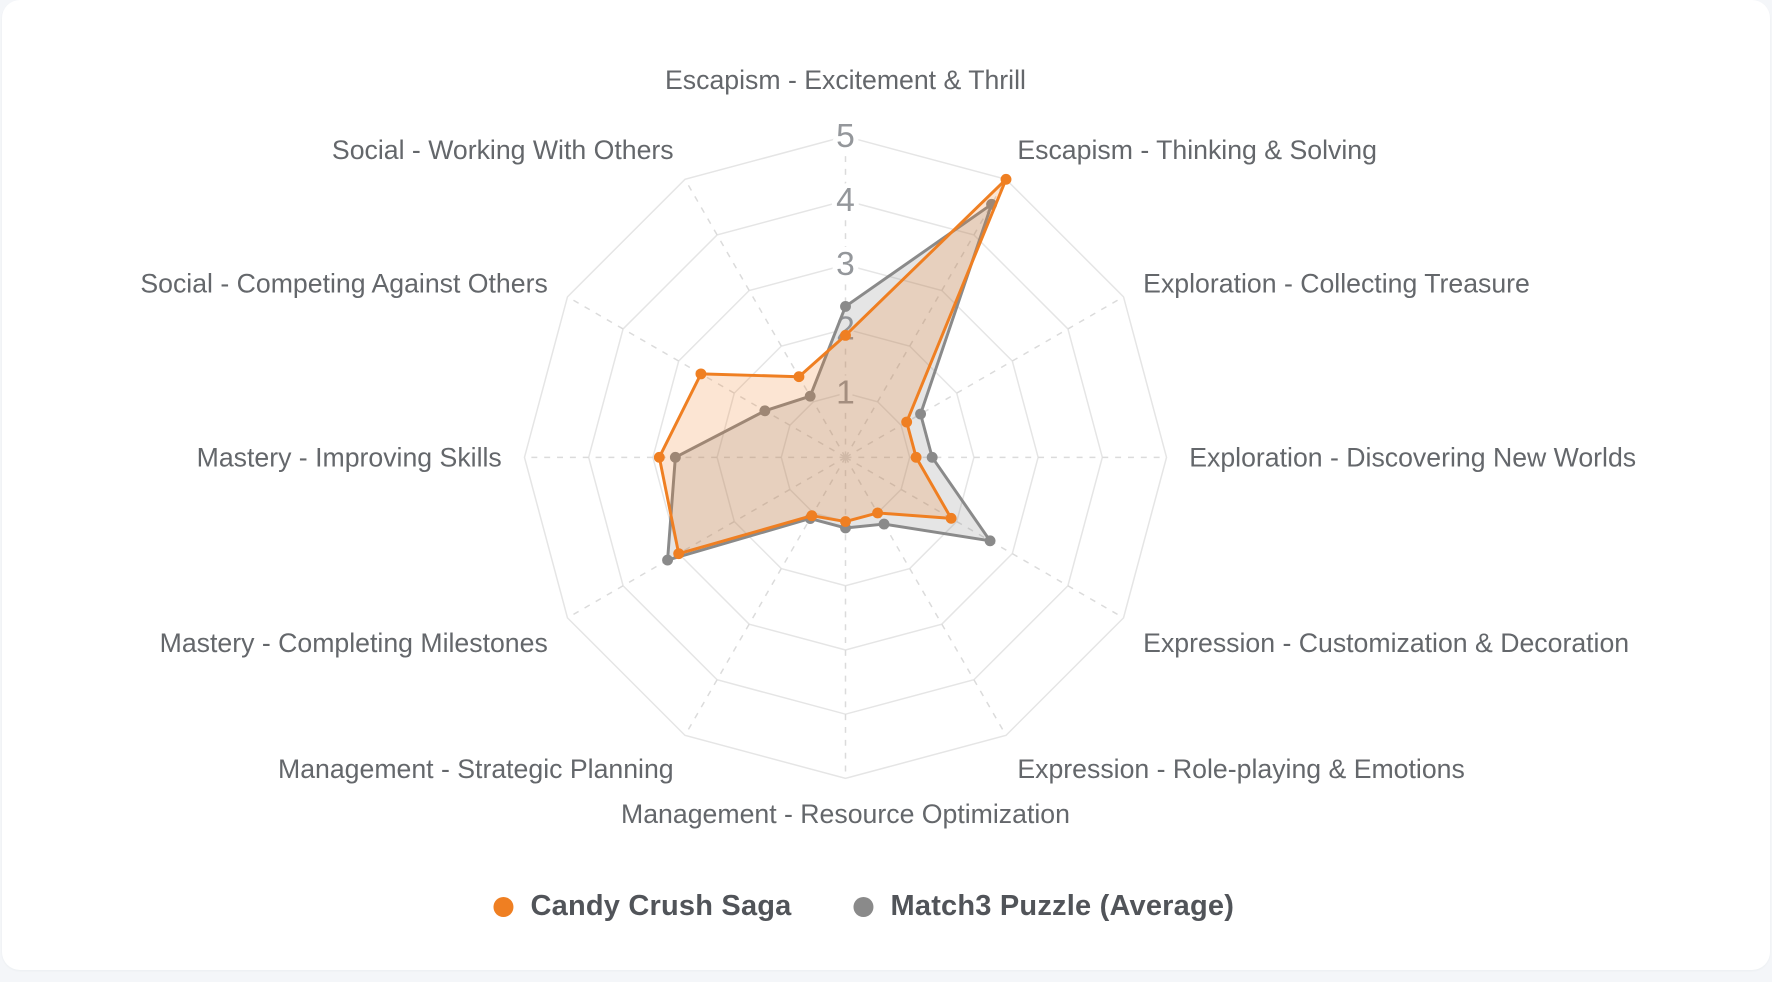 The image size is (1772, 982). Describe the element at coordinates (845, 264) in the screenshot. I see `scale-tick-label: 3` at that location.